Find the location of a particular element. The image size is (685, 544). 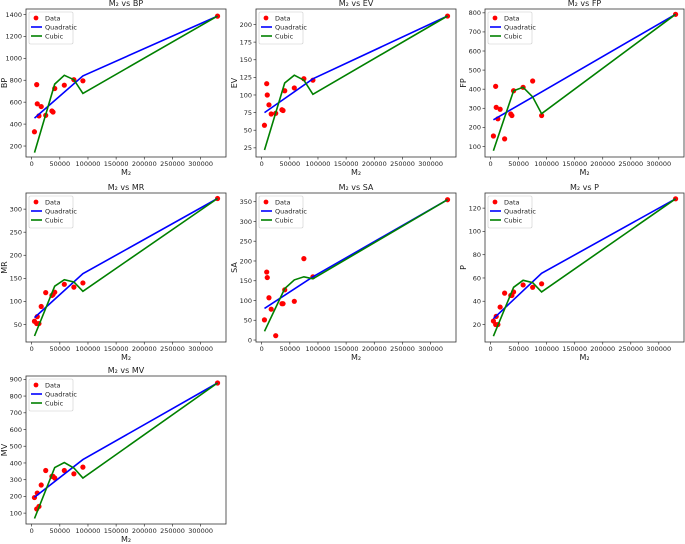

y-tick-label: 1200 is located at coordinates (13, 37).